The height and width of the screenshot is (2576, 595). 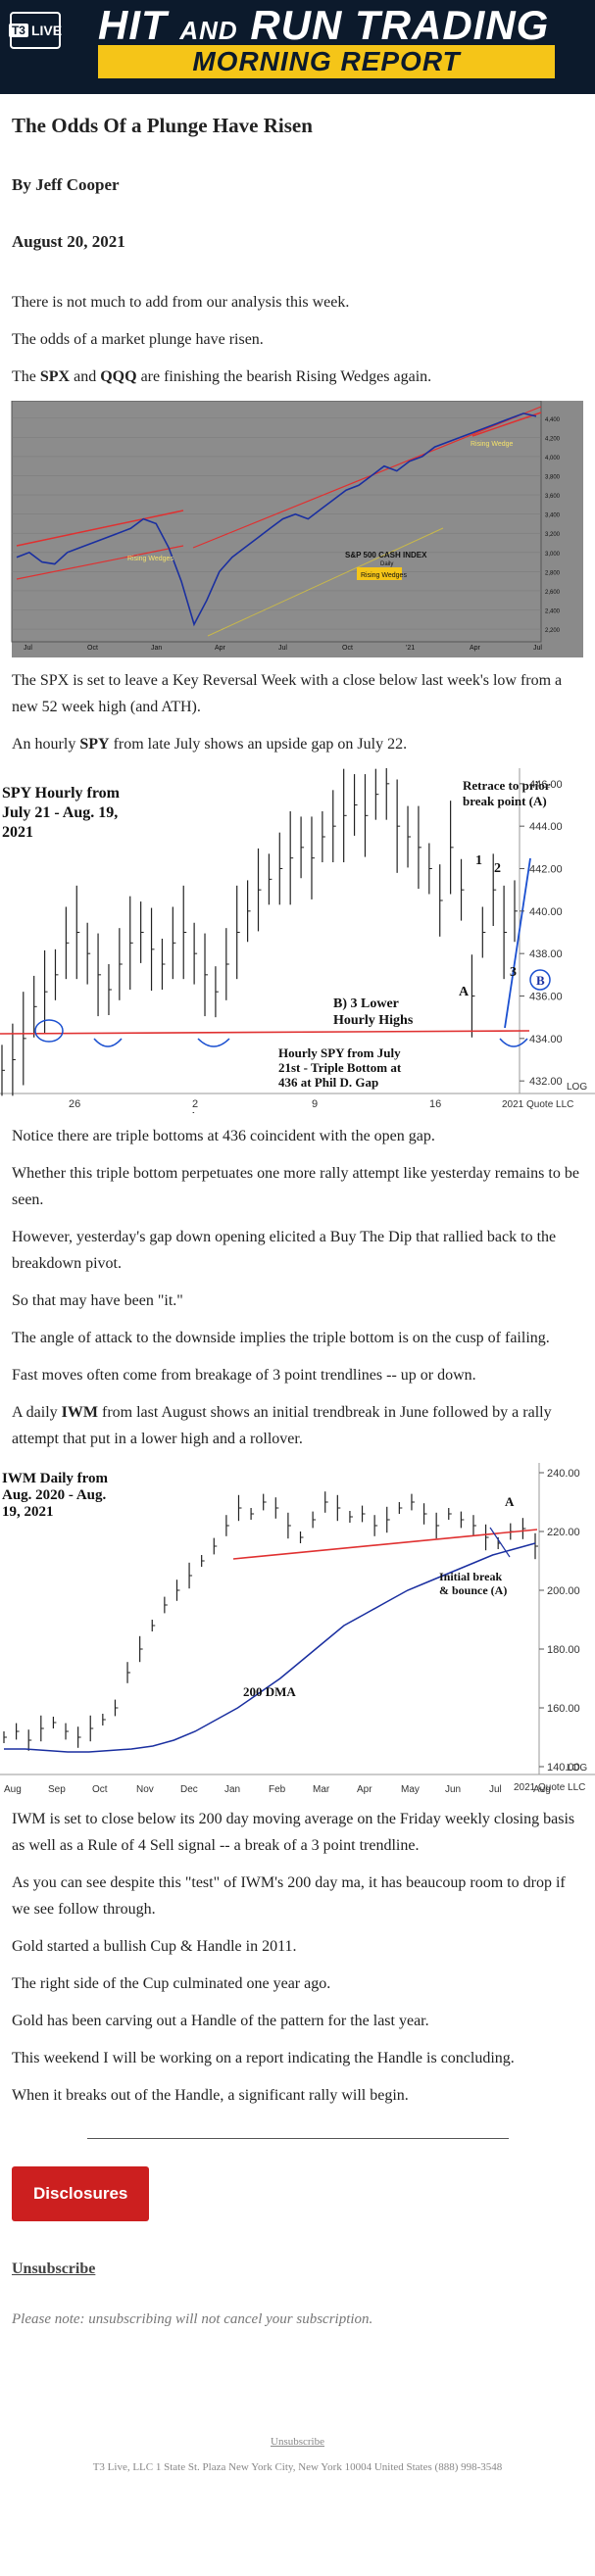 What do you see at coordinates (546, 785) in the screenshot?
I see `y-tick-label: 446.00` at bounding box center [546, 785].